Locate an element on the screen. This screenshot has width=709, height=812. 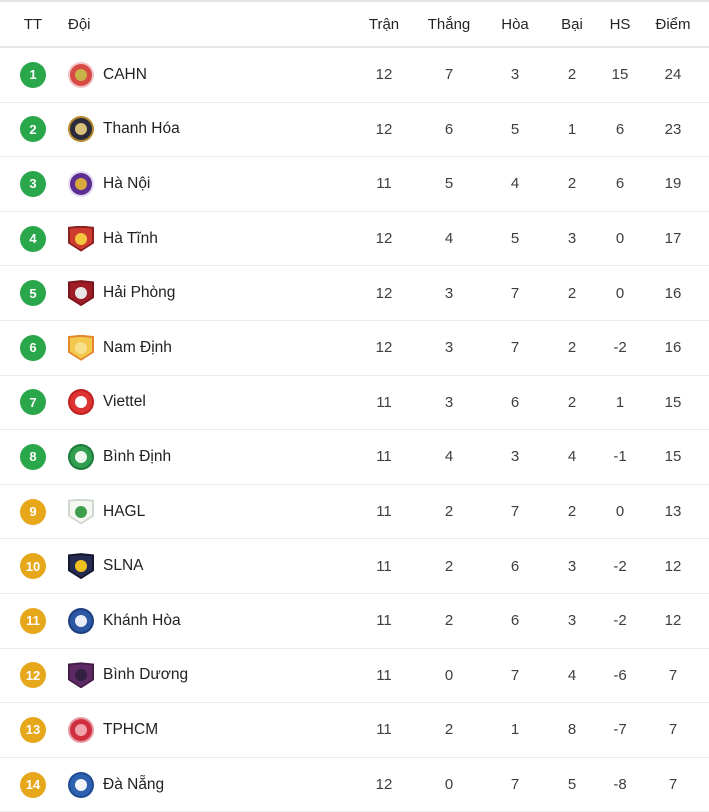
wins: 5 is located at coordinates (449, 184).